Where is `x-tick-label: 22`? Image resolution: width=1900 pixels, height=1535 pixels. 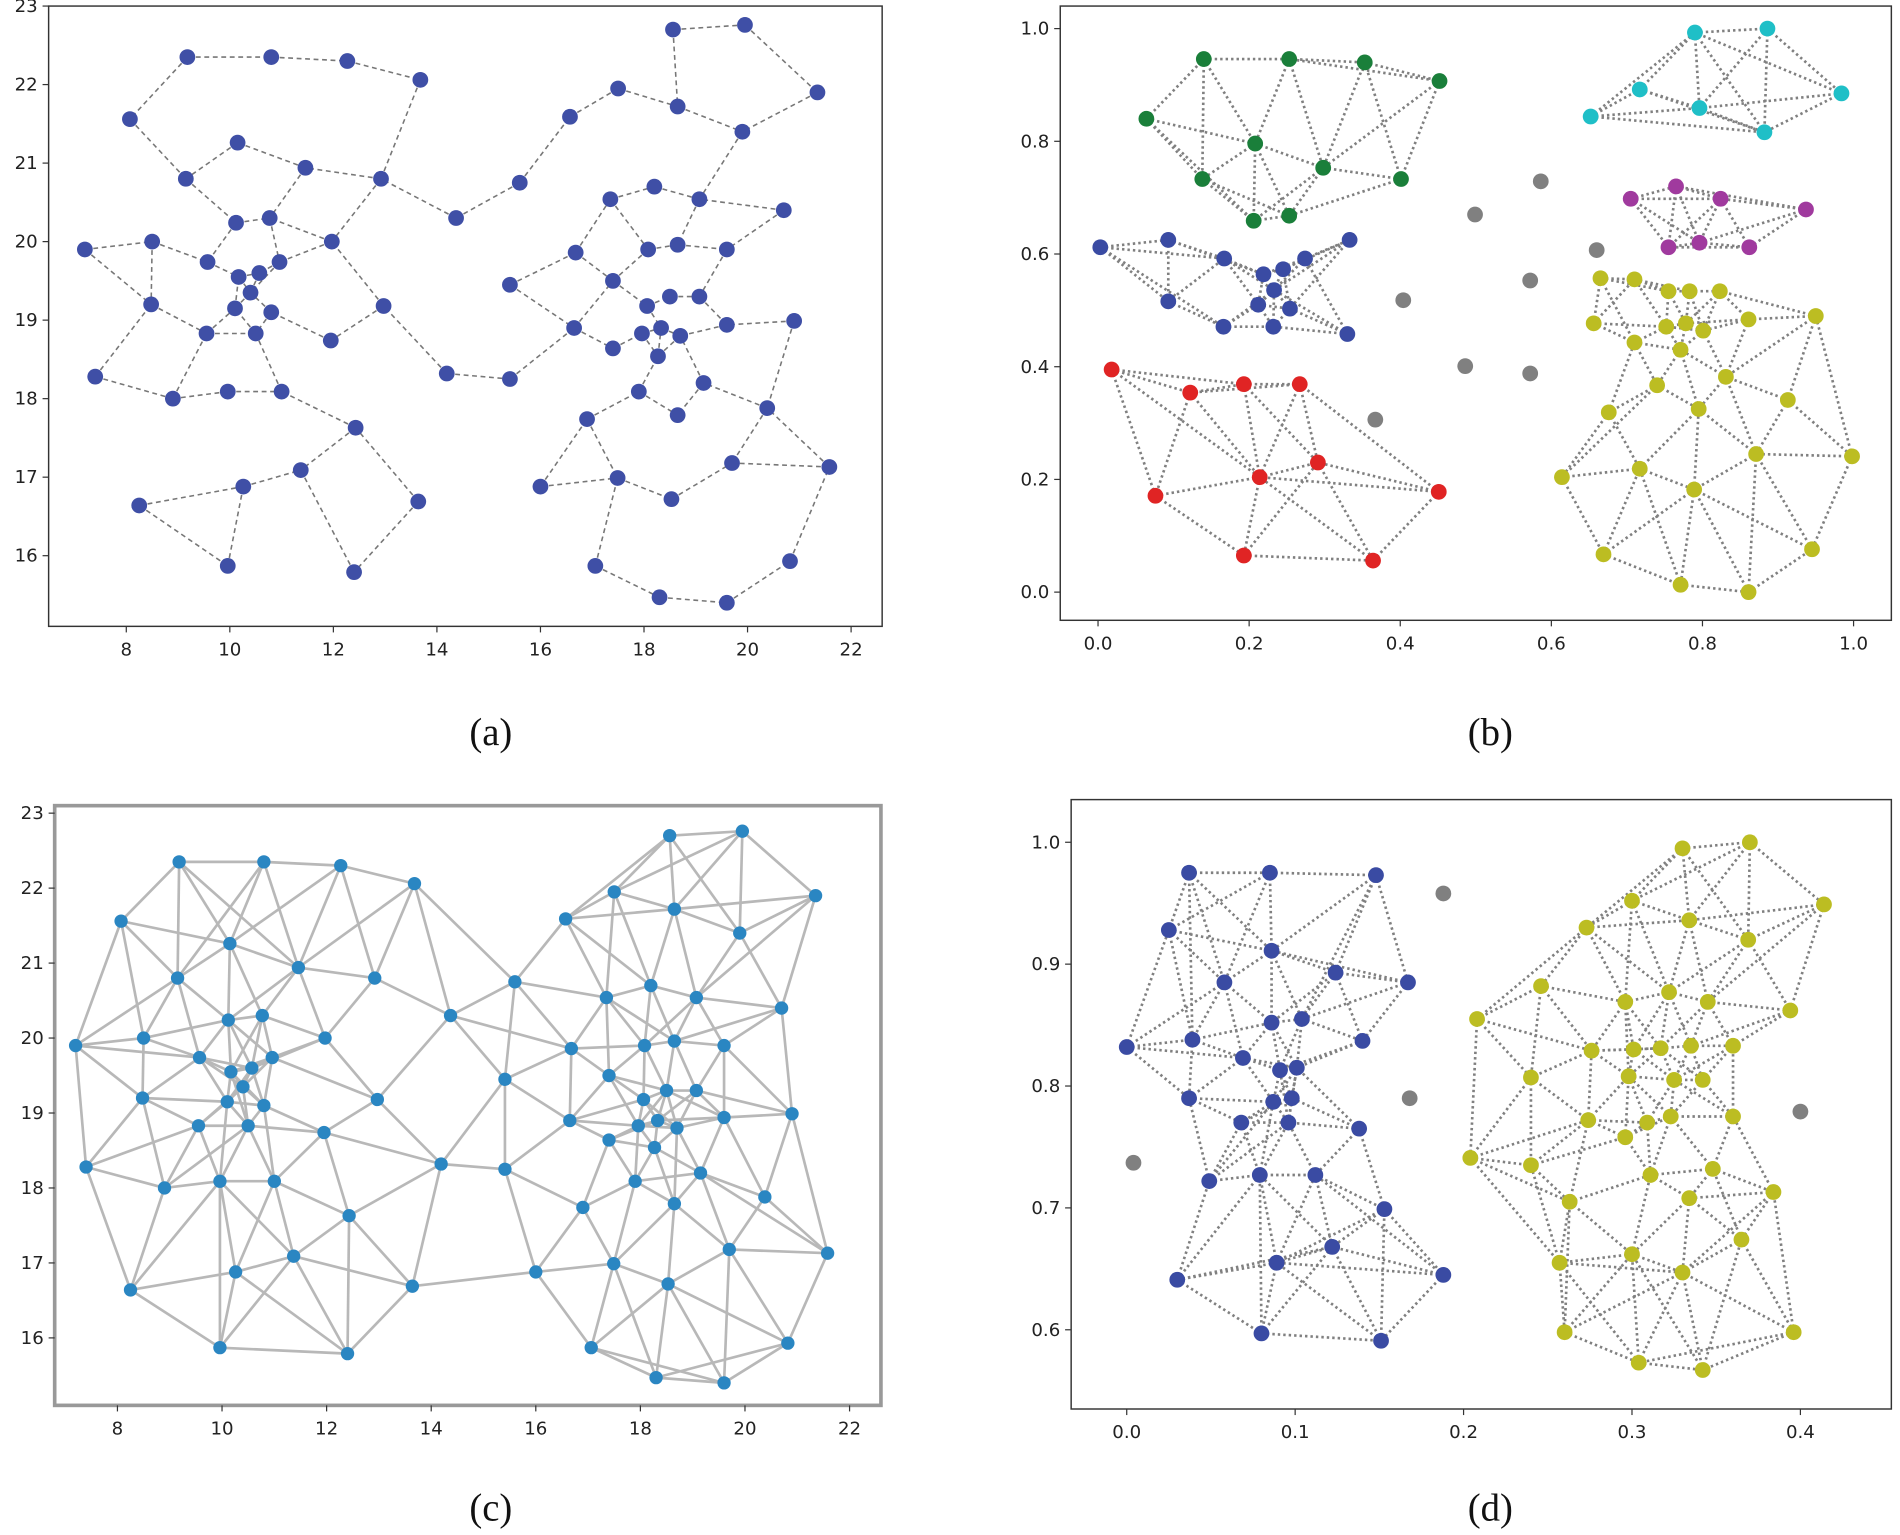
x-tick-label: 22 is located at coordinates (851, 649).